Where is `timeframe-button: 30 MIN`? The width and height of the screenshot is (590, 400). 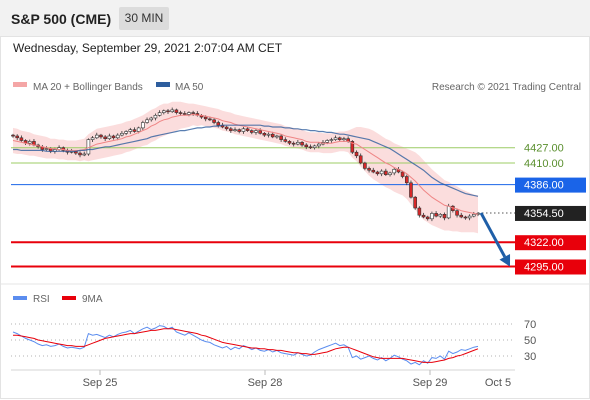
timeframe-button: 30 MIN is located at coordinates (144, 18).